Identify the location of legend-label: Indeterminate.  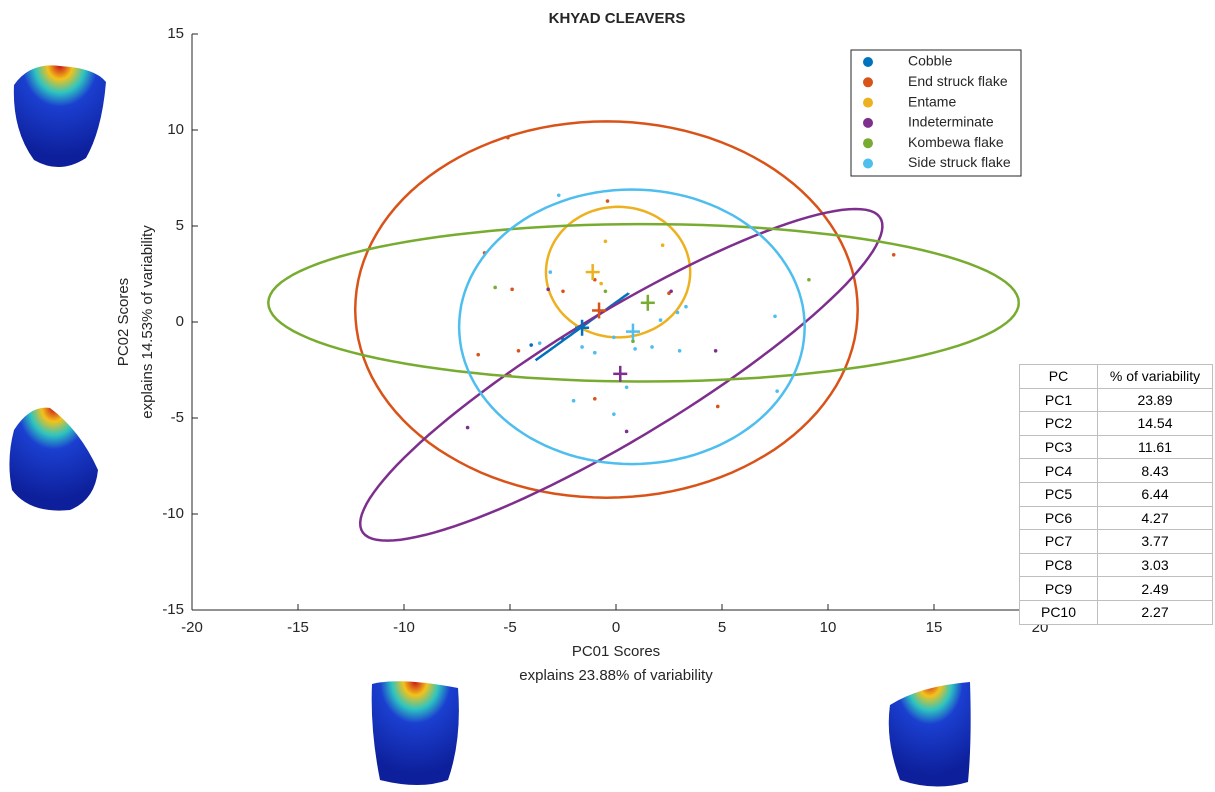
(951, 122).